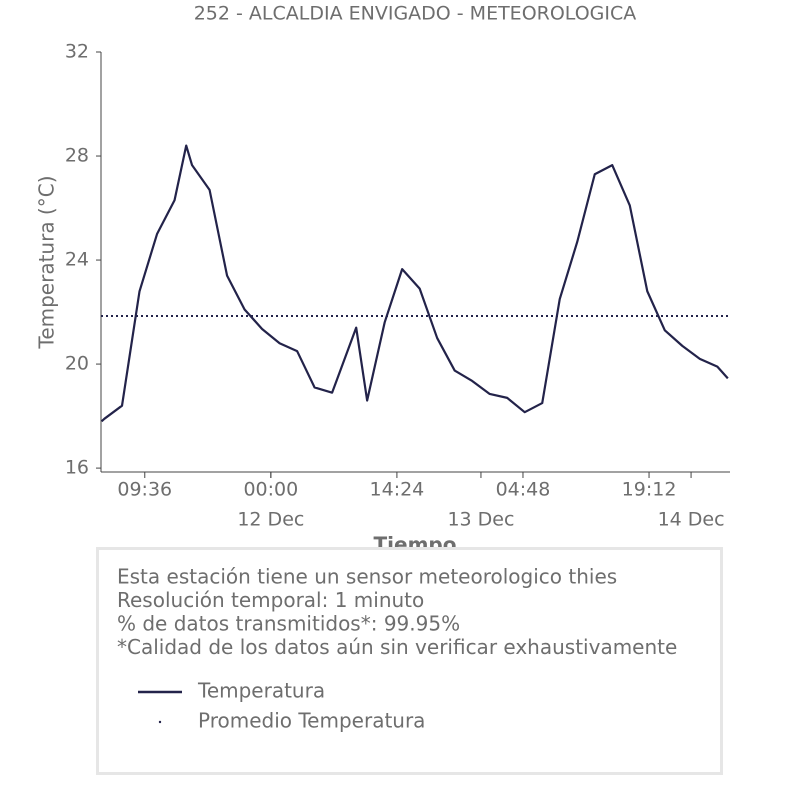 Image resolution: width=806 pixels, height=810 pixels. I want to click on x-tick-label: 04:48, so click(523, 490).